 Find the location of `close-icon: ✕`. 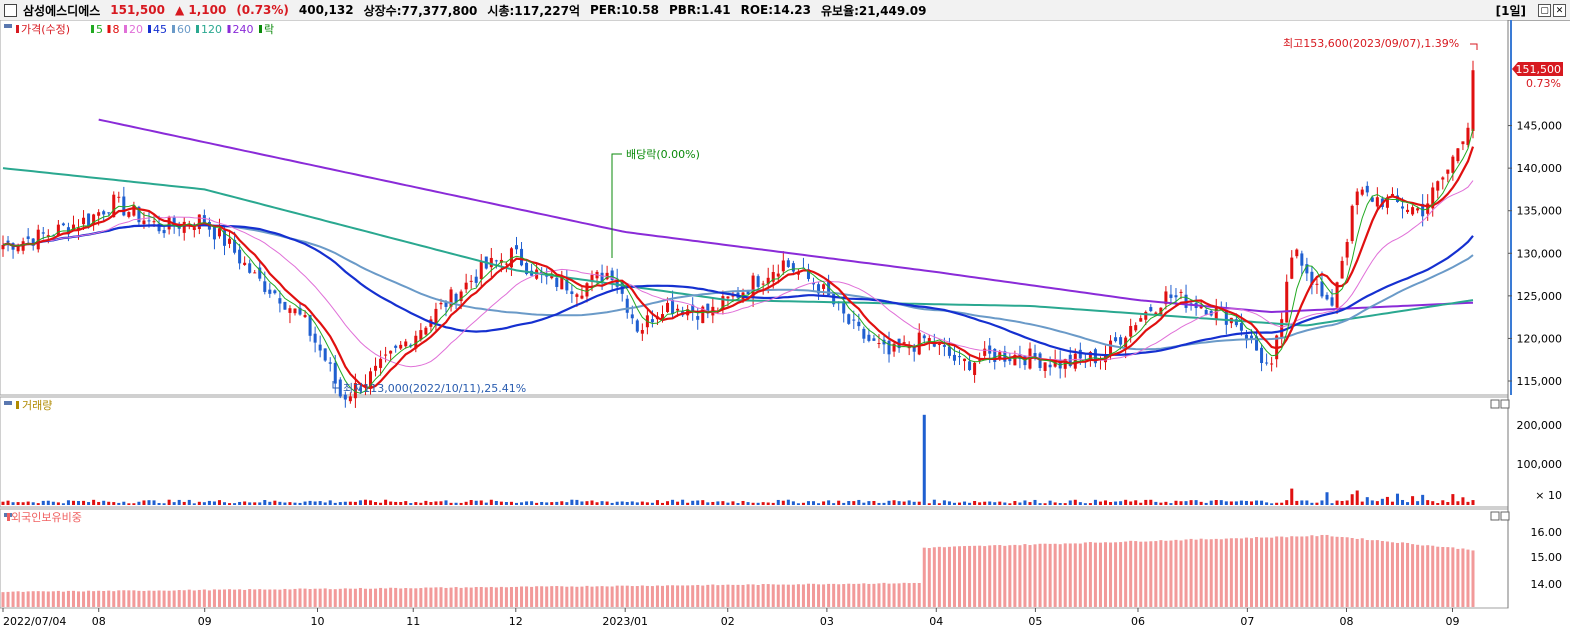

close-icon: ✕ is located at coordinates (1559, 10).